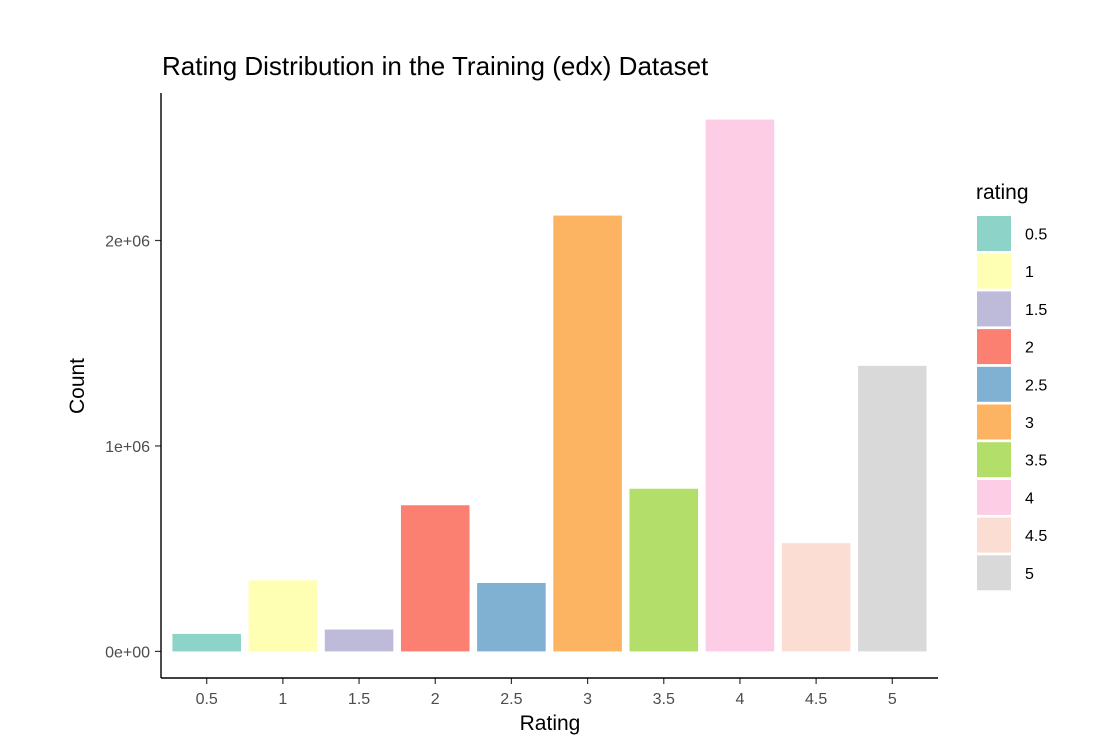  What do you see at coordinates (994, 233) in the screenshot?
I see `legend-swatch-0.5` at bounding box center [994, 233].